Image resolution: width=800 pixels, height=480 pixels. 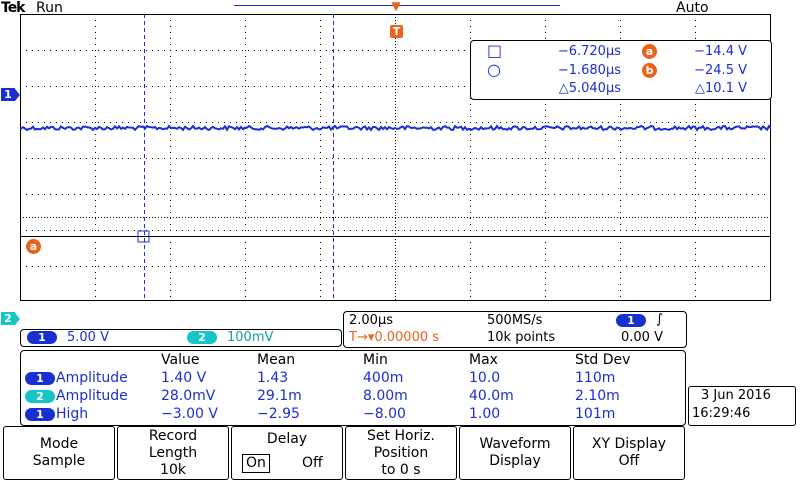 I want to click on trigger-source-badge: 1, so click(x=631, y=320).